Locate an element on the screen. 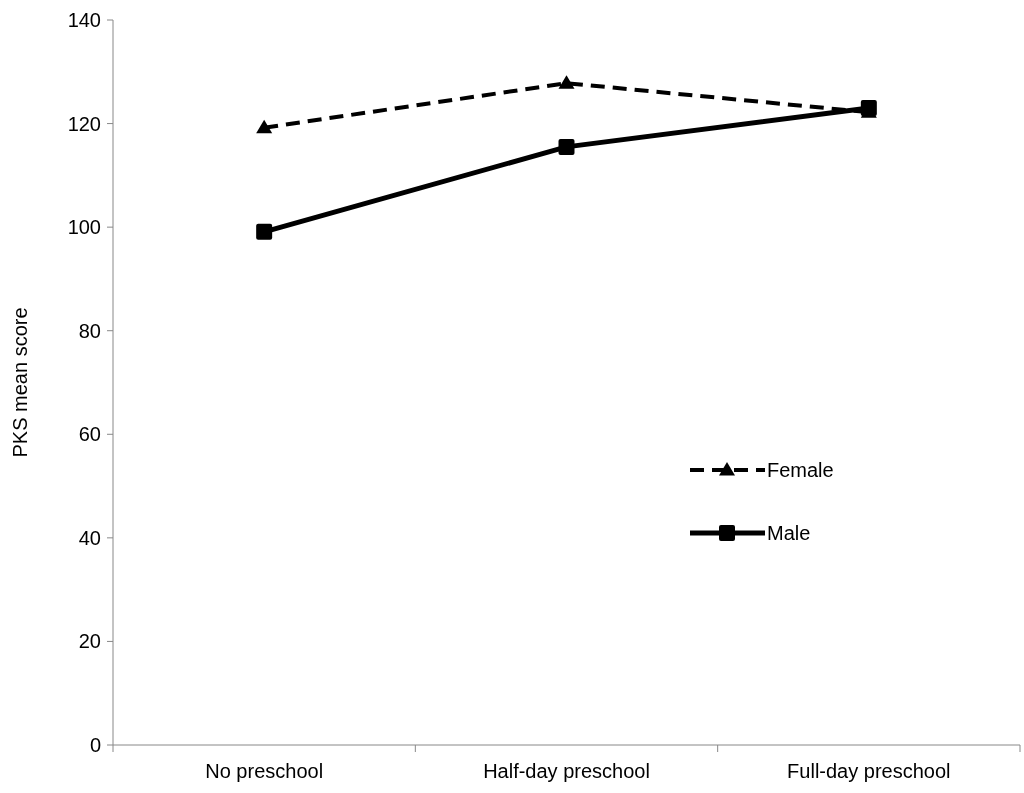 The width and height of the screenshot is (1024, 793). y-tick-label: 80 is located at coordinates (89, 330).